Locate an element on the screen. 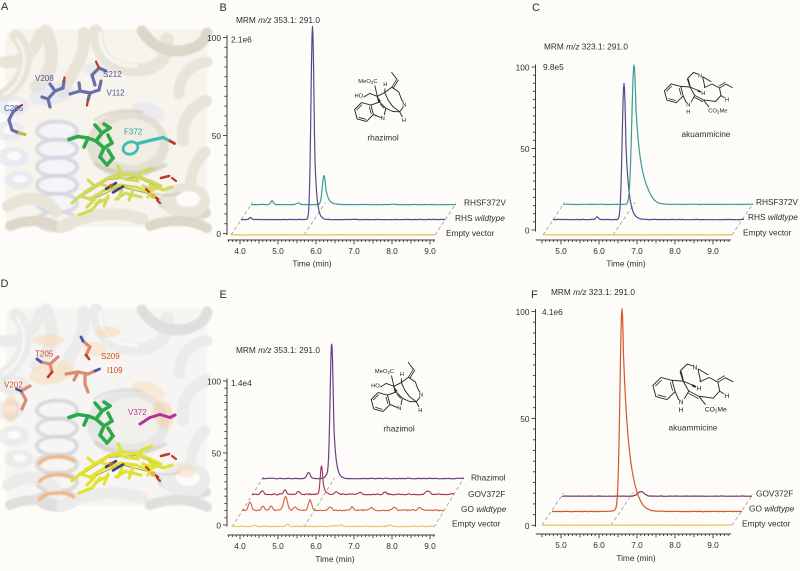 The image size is (800, 571). svg-text: 1.4e4 is located at coordinates (241, 383).